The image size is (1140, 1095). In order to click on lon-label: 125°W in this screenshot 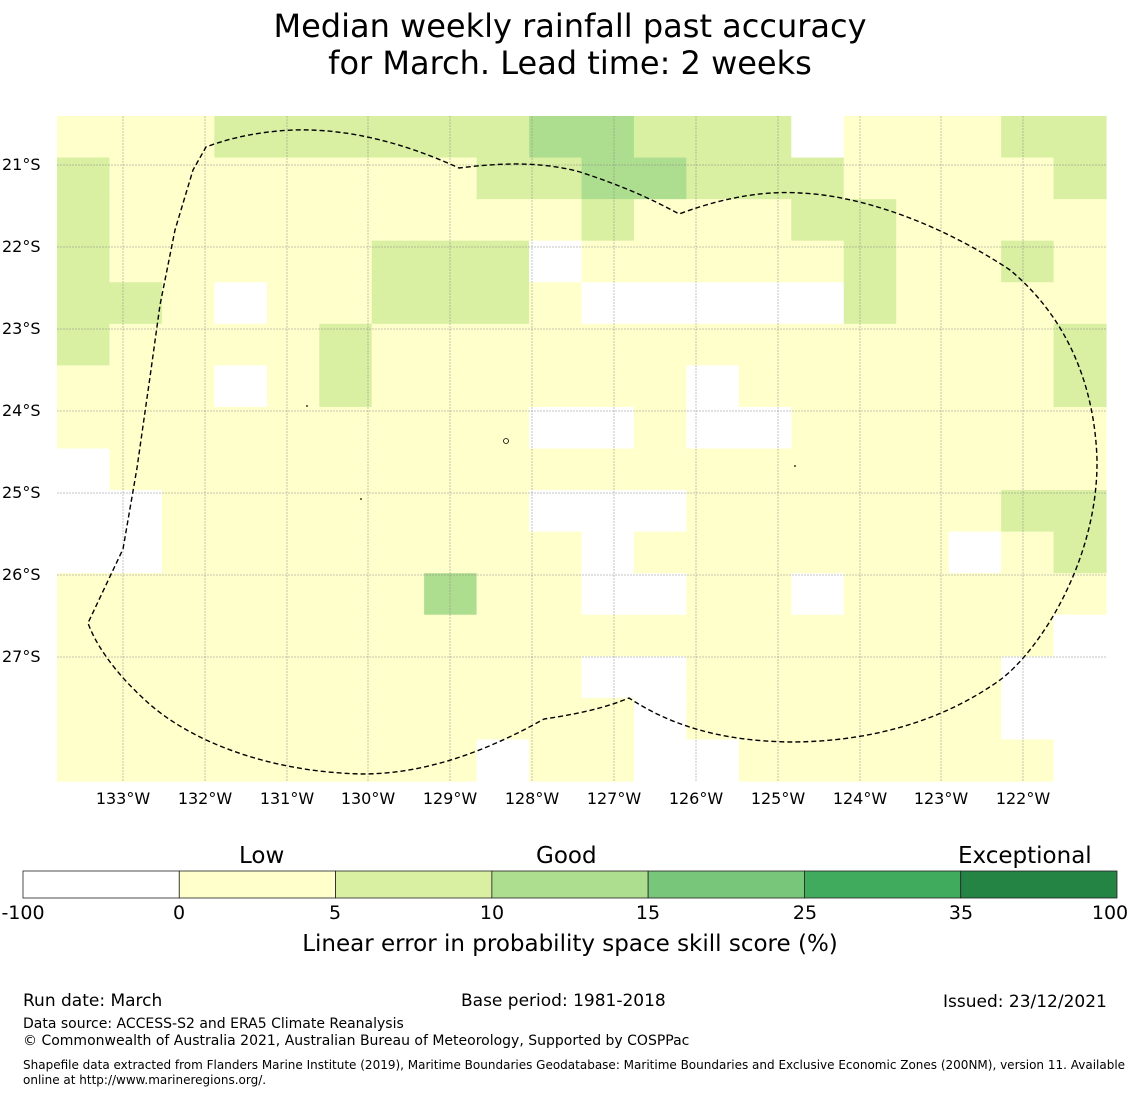, I will do `click(778, 798)`.